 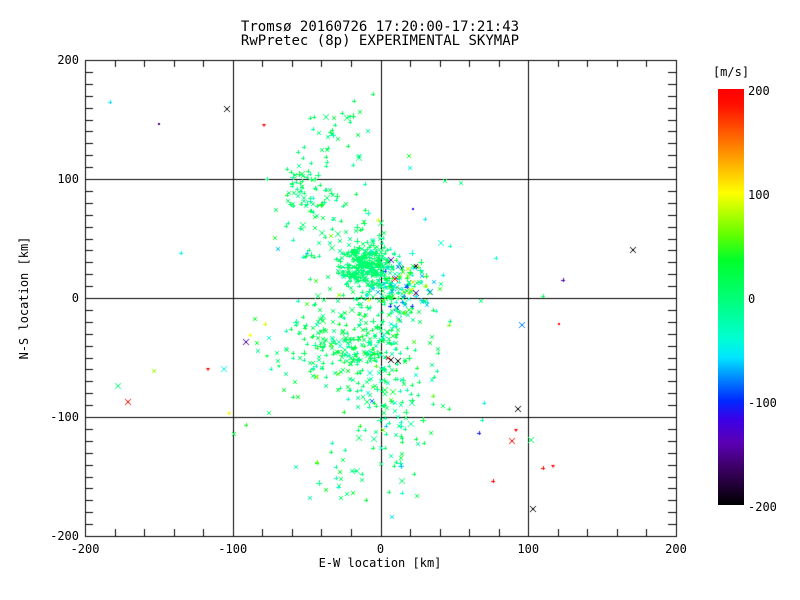 What do you see at coordinates (68, 179) in the screenshot?
I see `y-tick-label: 100` at bounding box center [68, 179].